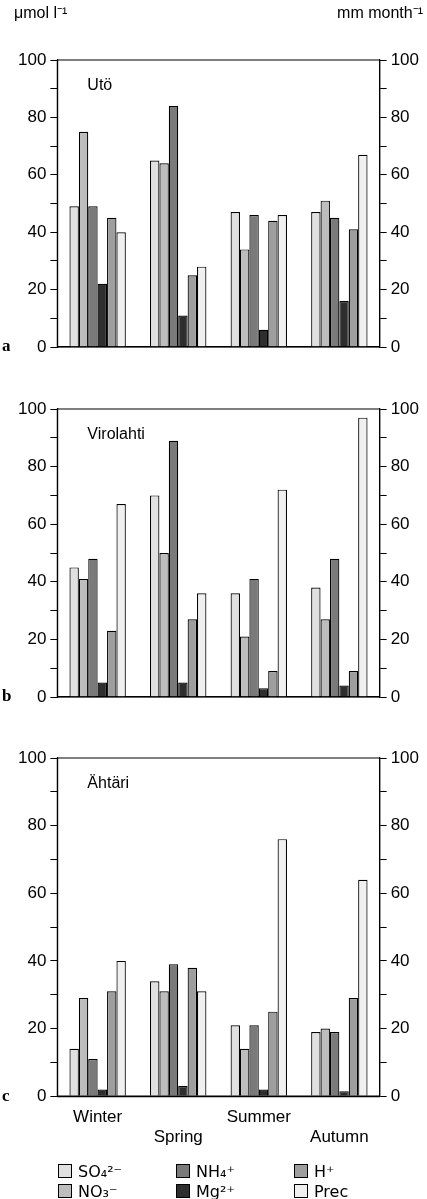 The image size is (427, 1199). I want to click on text: Virolahti, so click(116, 434).